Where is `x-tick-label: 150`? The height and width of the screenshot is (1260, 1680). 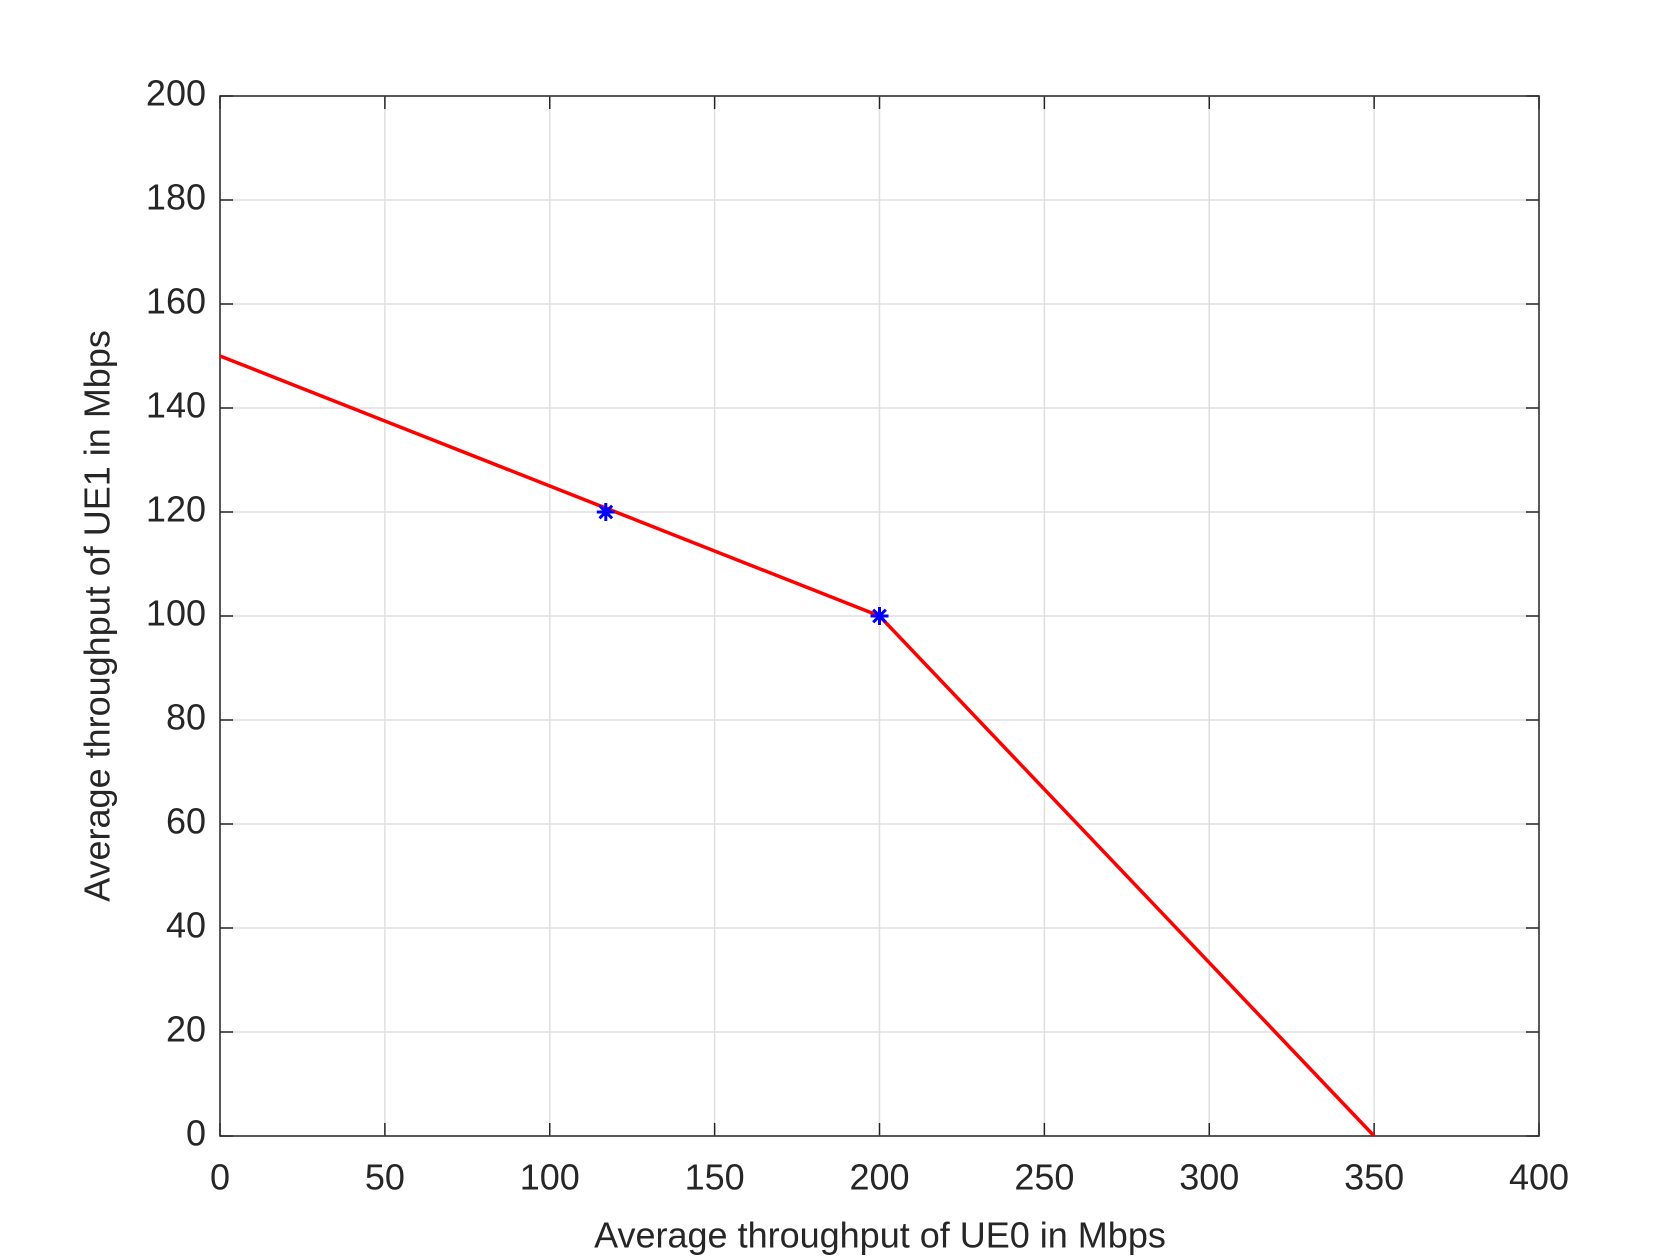
x-tick-label: 150 is located at coordinates (715, 1177).